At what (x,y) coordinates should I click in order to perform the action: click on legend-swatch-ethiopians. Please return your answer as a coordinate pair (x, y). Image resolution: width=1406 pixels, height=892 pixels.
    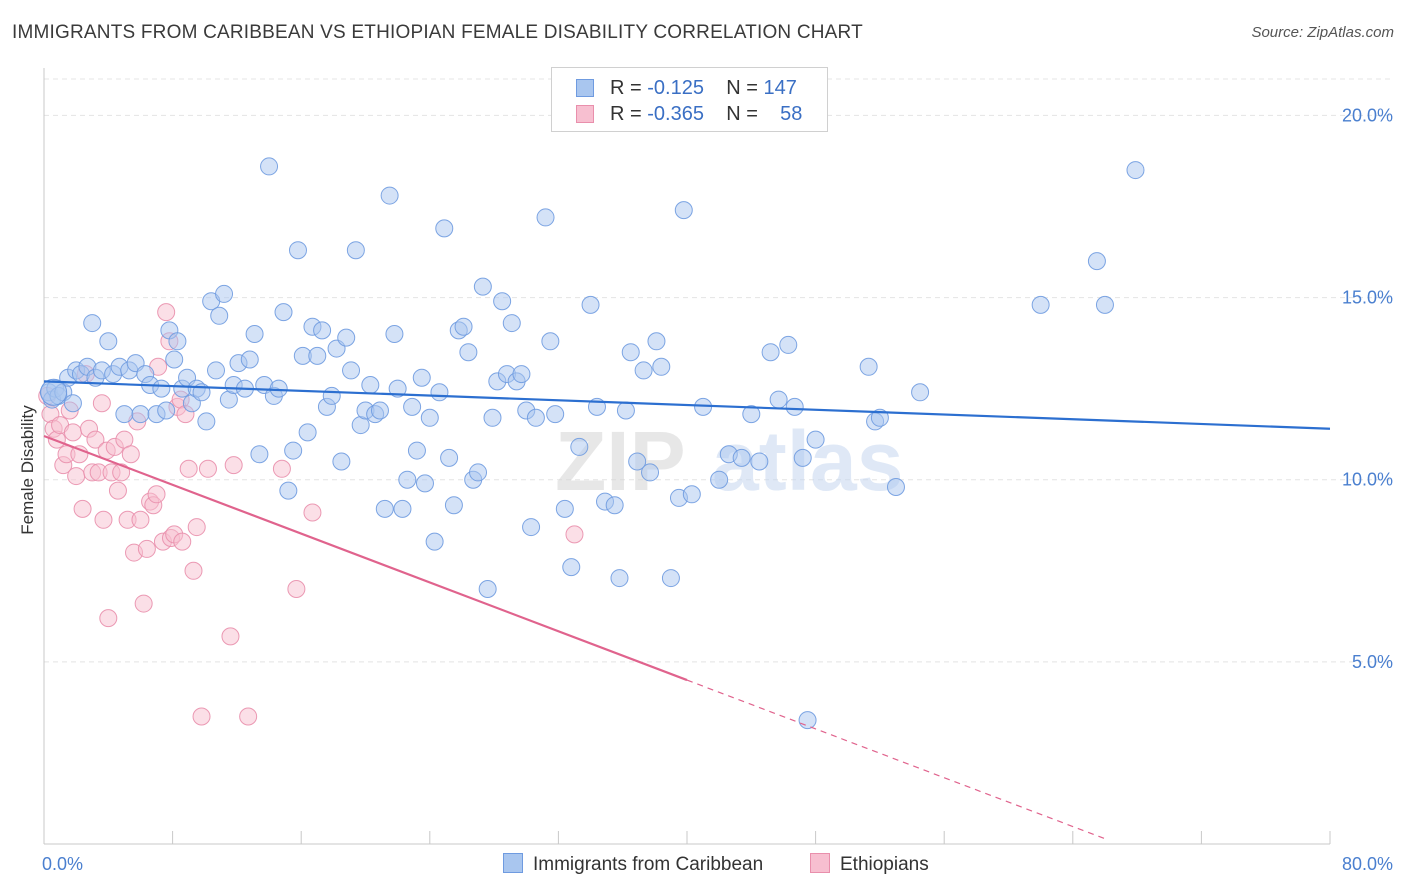
    Looking at the image, I should click on (585, 114).